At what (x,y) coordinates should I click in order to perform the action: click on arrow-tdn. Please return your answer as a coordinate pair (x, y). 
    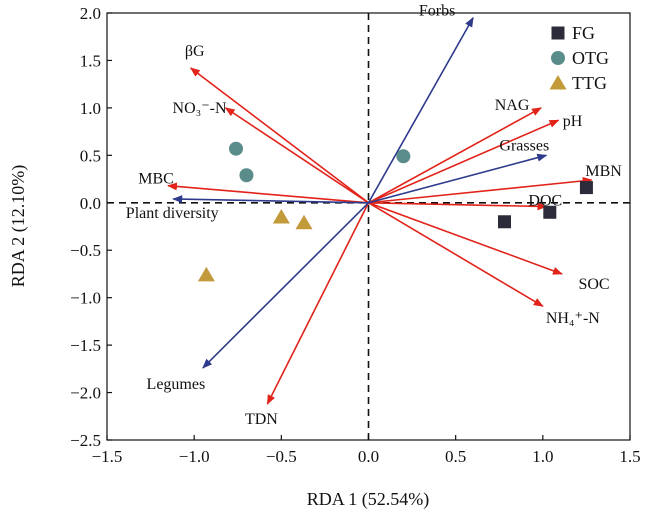
    Looking at the image, I should click on (318, 303).